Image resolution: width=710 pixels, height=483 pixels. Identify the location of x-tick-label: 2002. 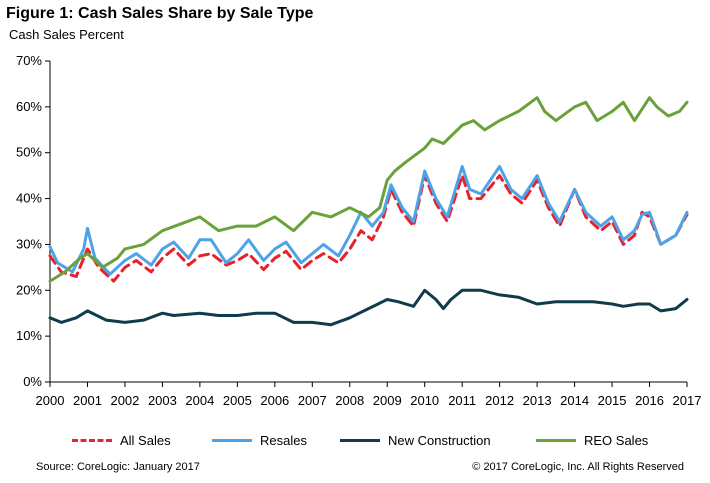
(124, 400).